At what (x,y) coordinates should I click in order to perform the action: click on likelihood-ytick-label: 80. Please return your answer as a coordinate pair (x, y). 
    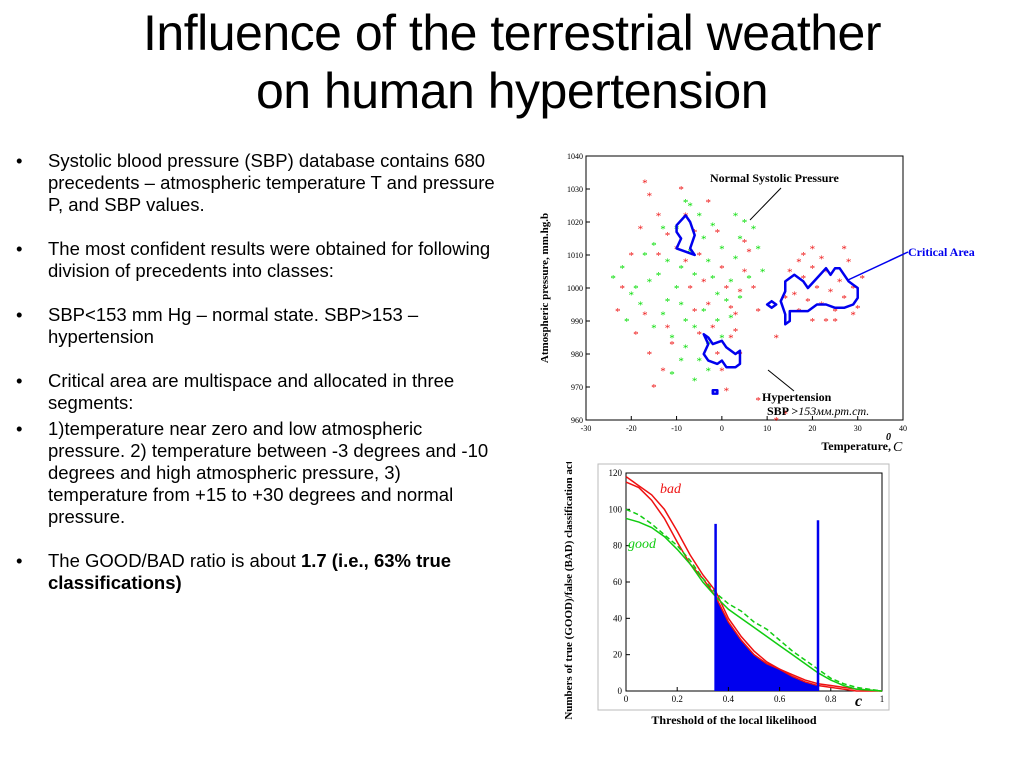
    Looking at the image, I should click on (618, 546).